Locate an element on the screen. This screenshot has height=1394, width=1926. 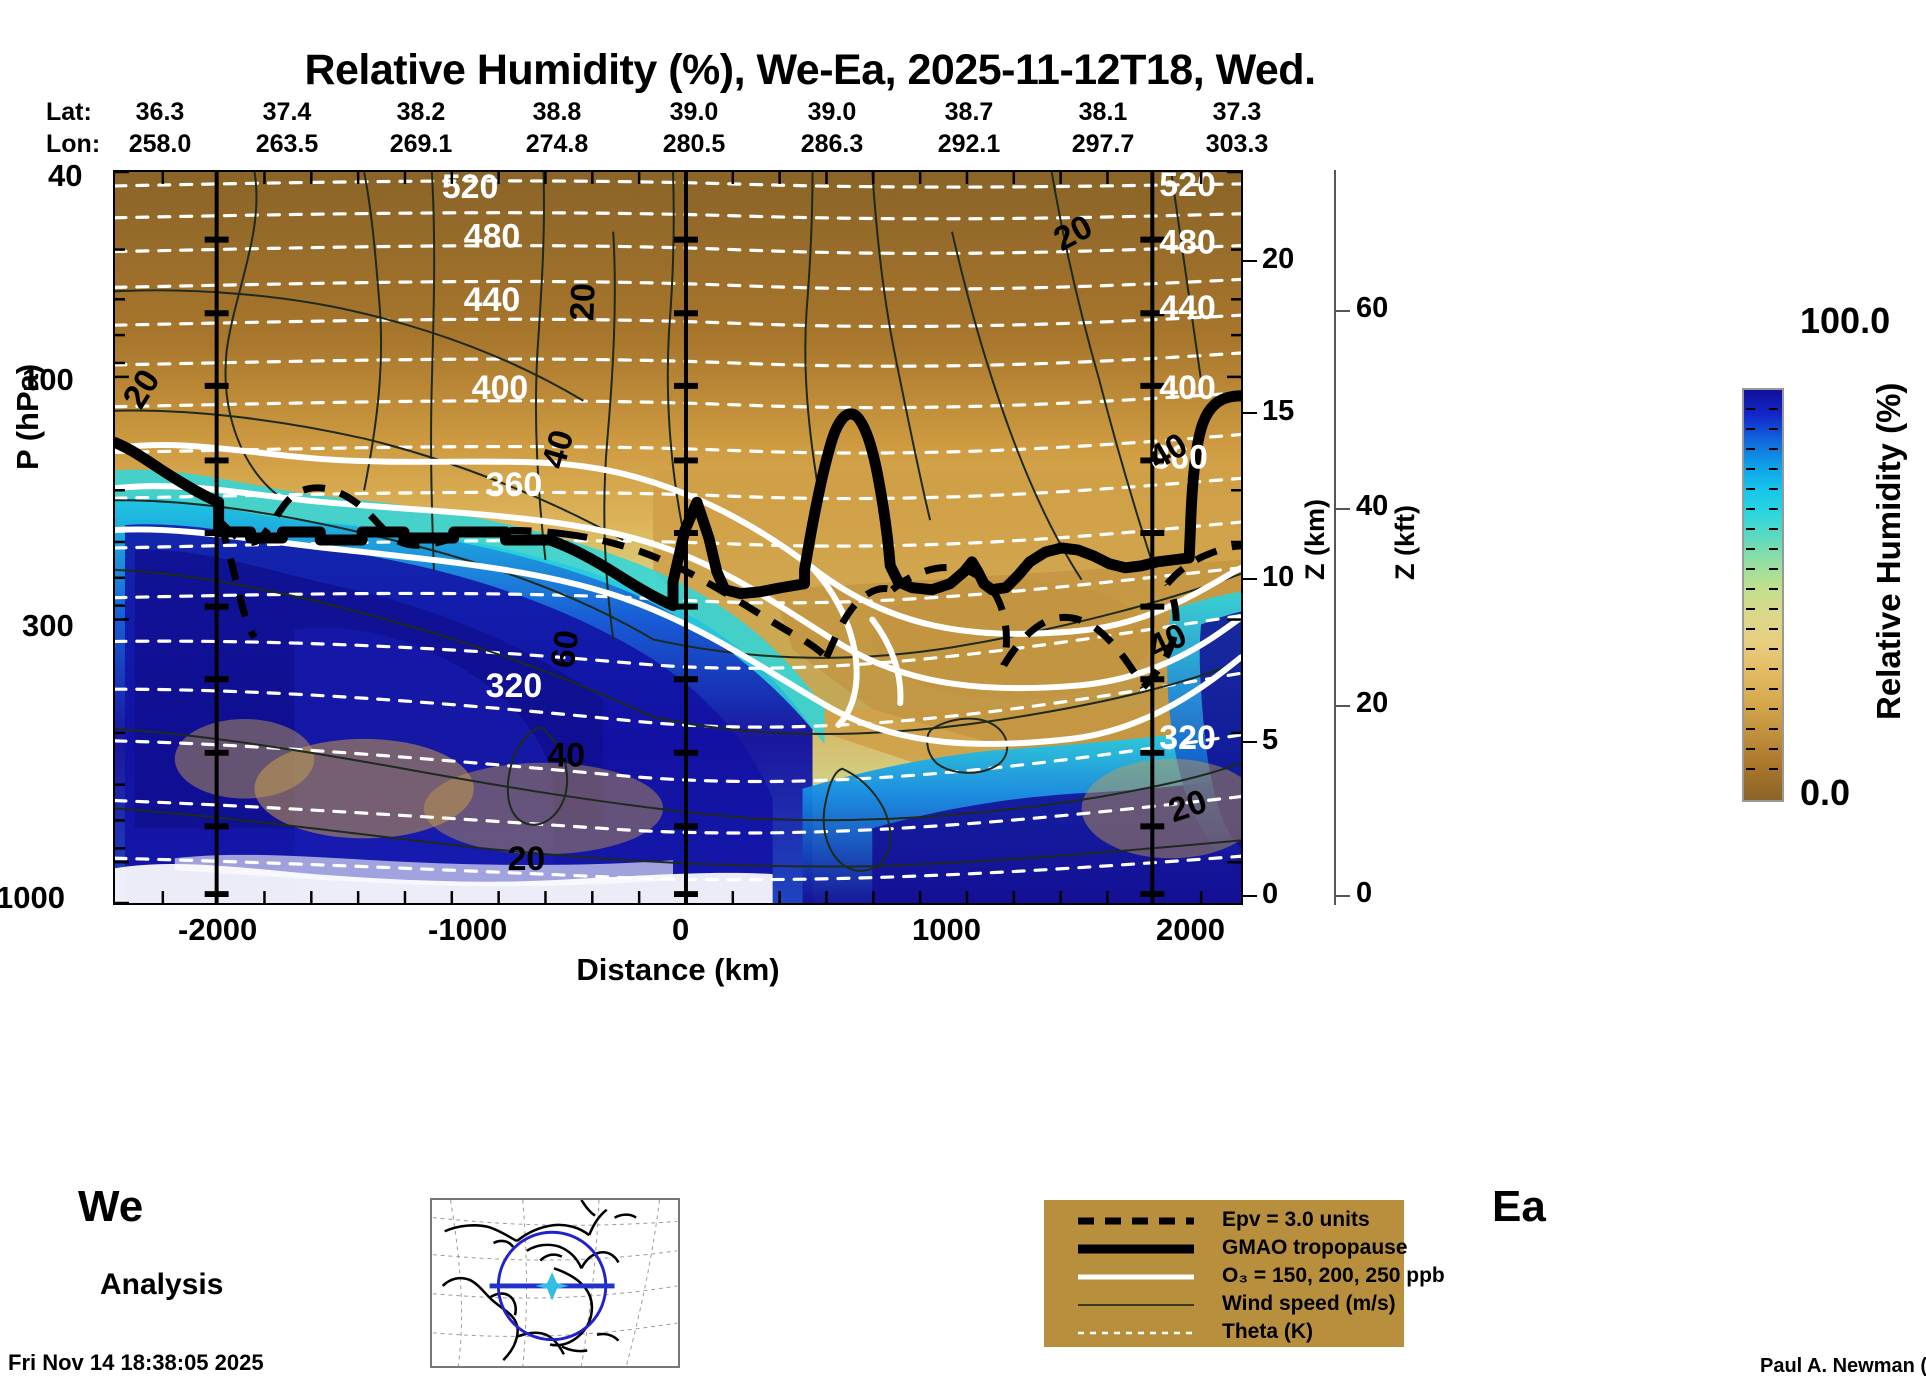
east-endpoint-label: Ea is located at coordinates (1519, 1206).